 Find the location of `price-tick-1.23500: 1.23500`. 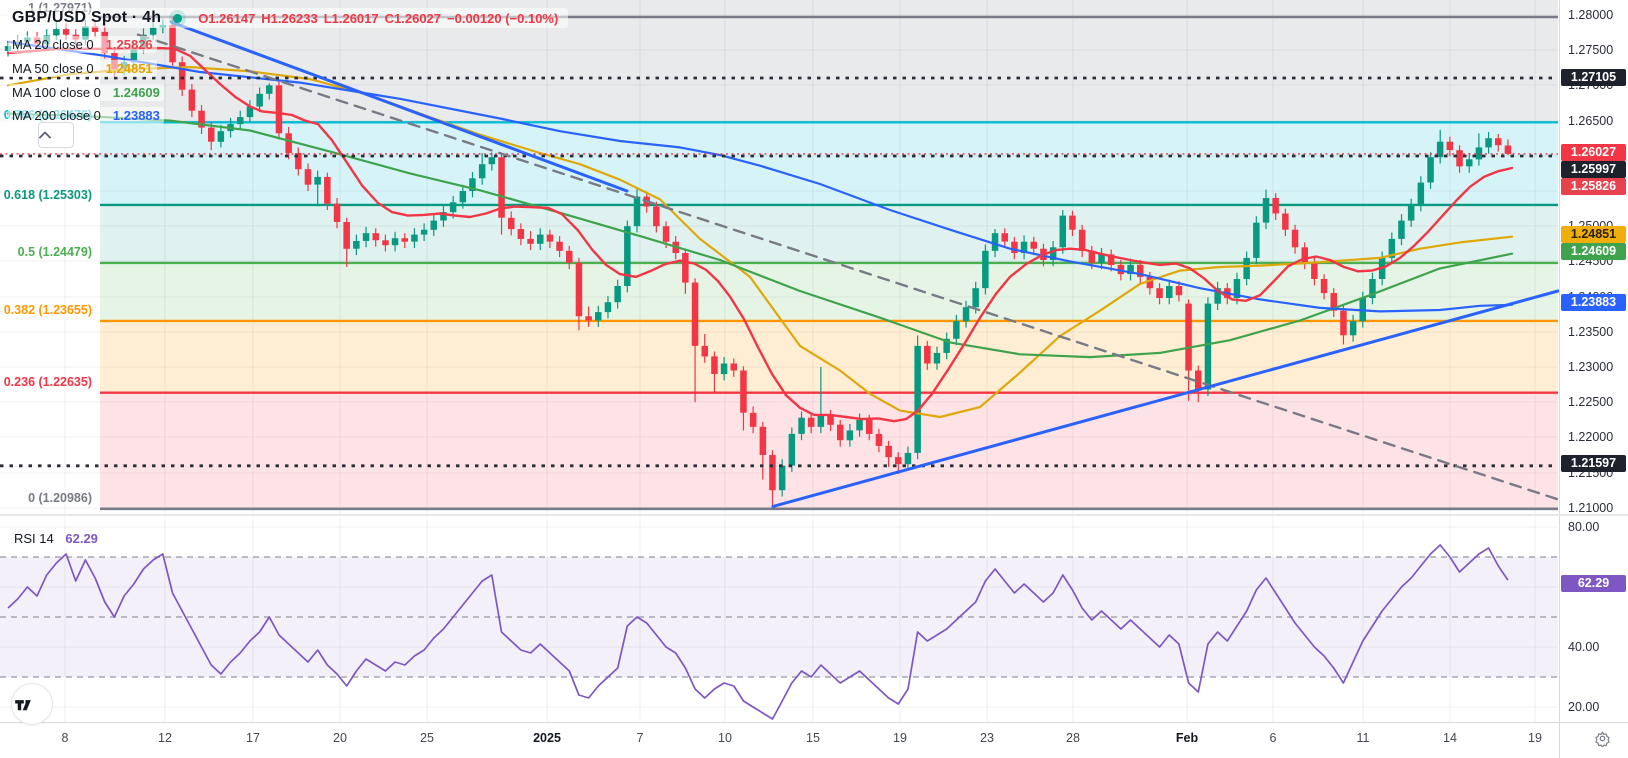

price-tick-1.23500: 1.23500 is located at coordinates (1591, 332).